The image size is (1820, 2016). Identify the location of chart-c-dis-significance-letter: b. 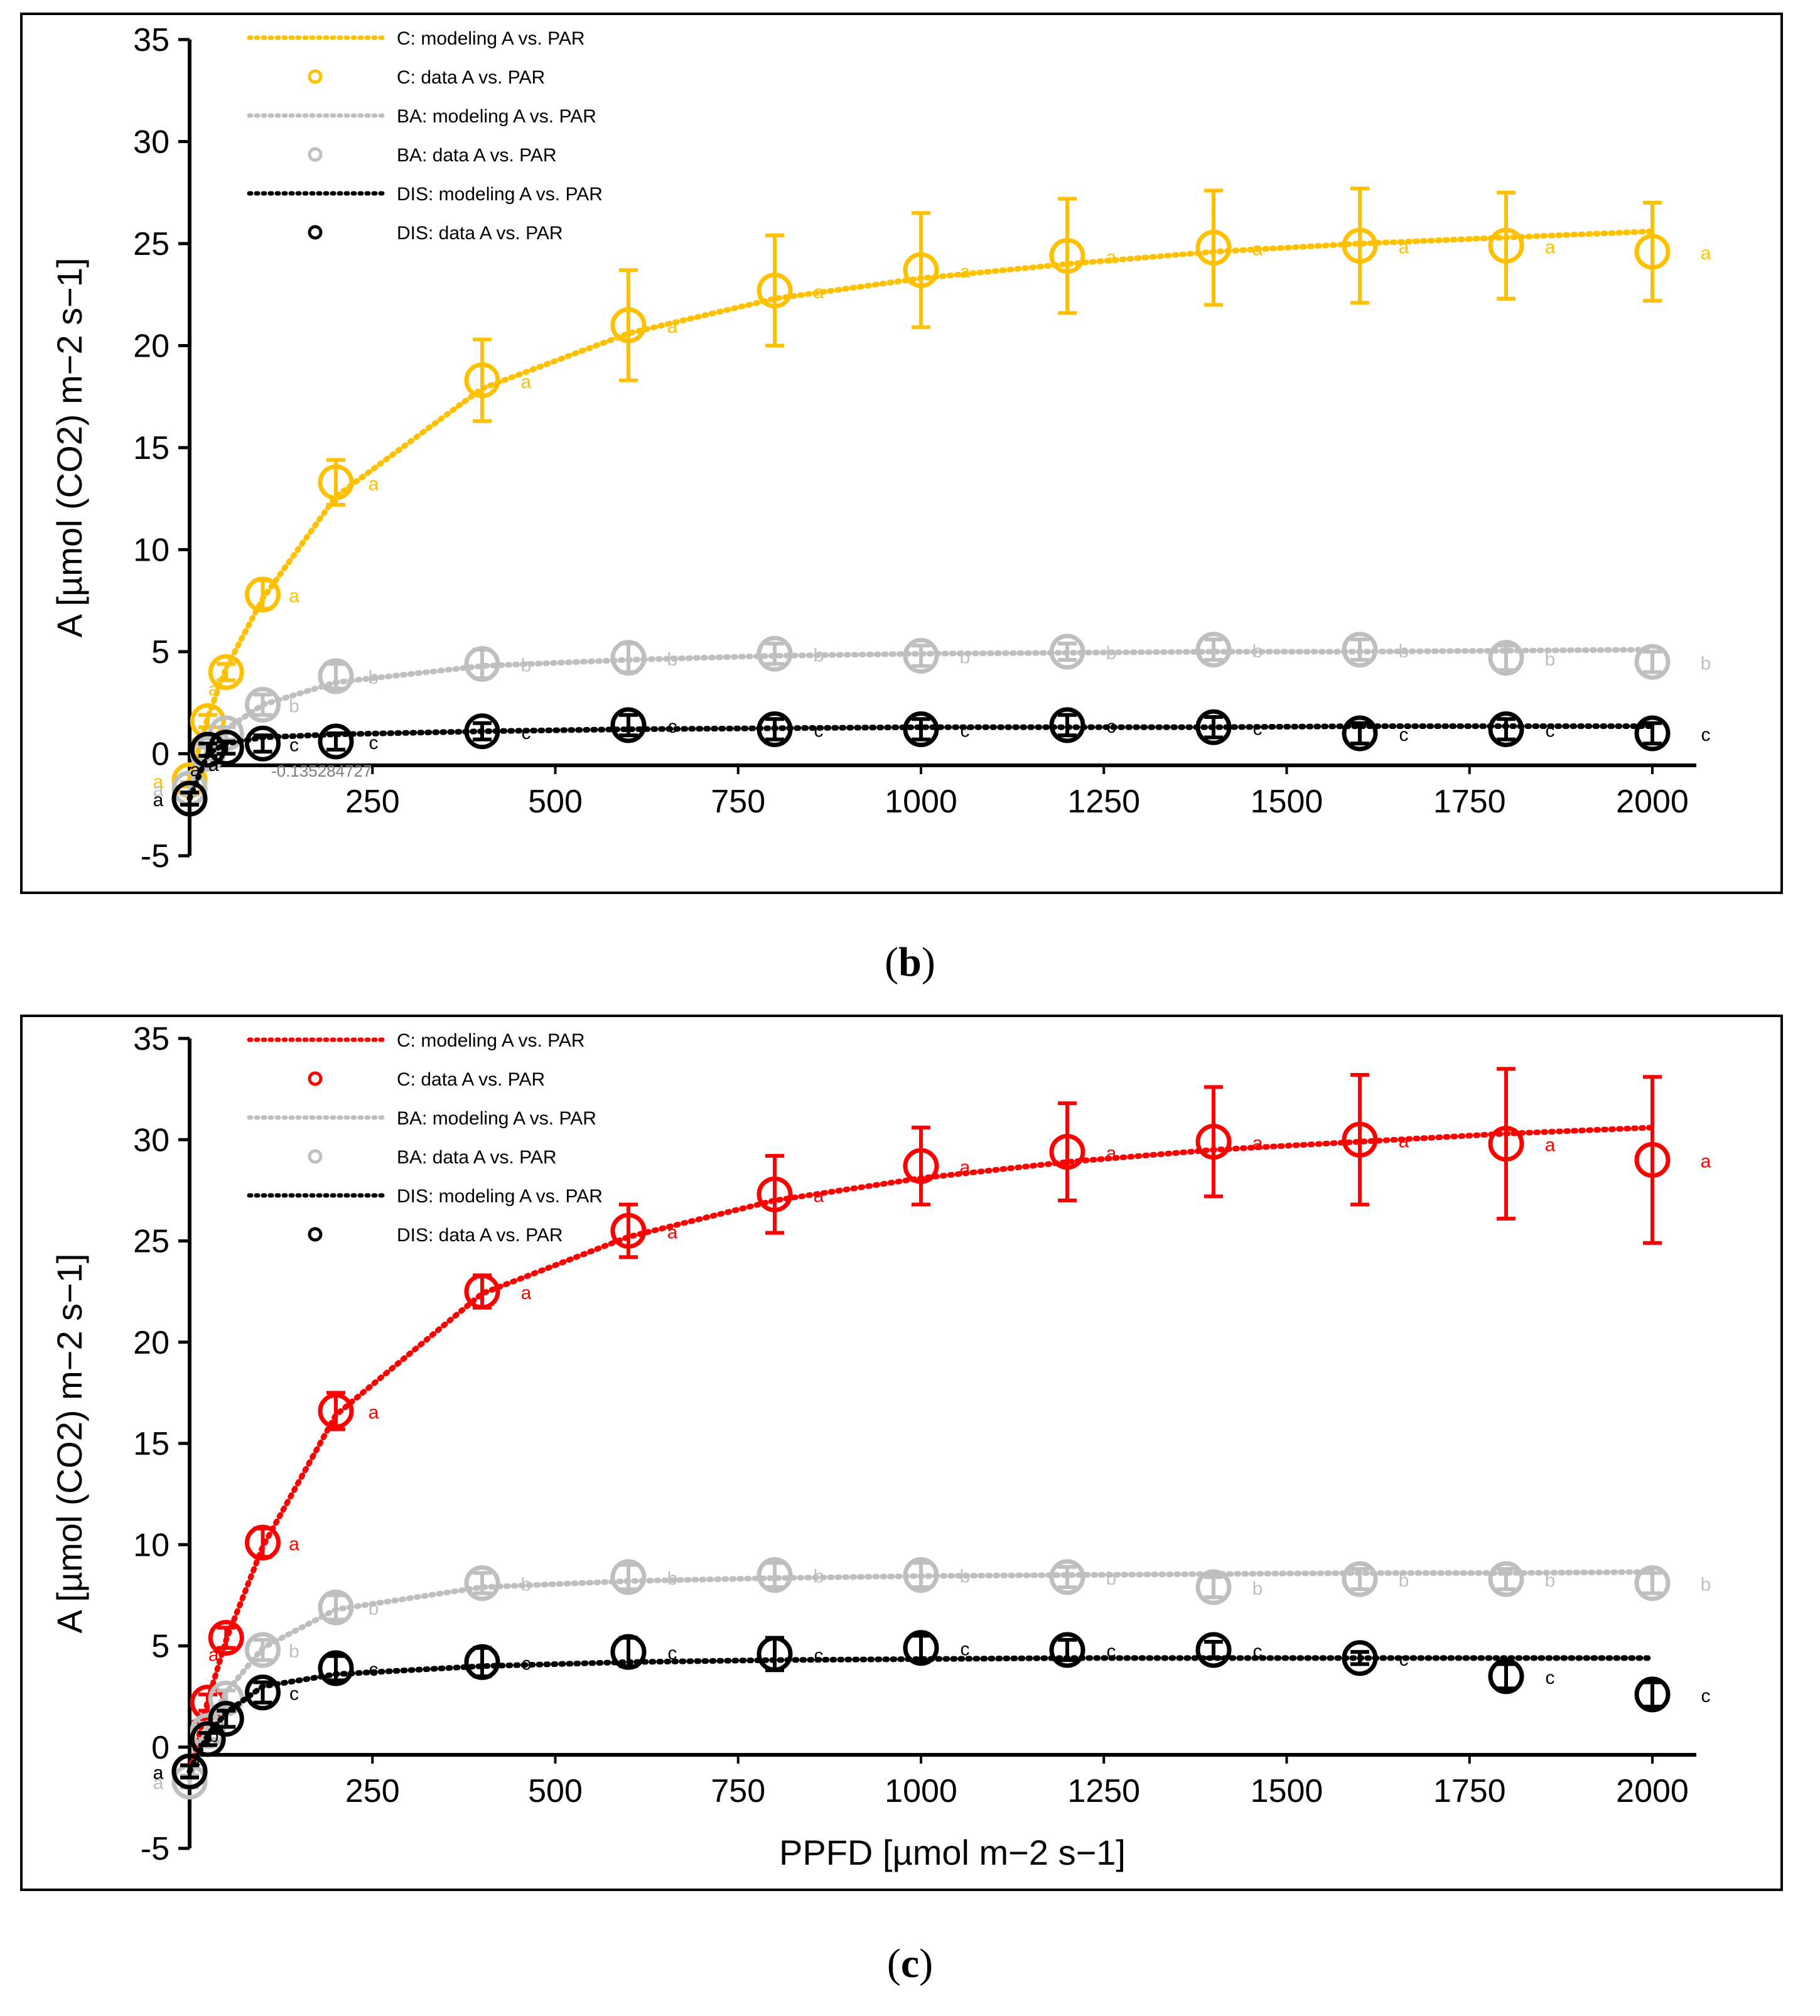
(213, 1736).